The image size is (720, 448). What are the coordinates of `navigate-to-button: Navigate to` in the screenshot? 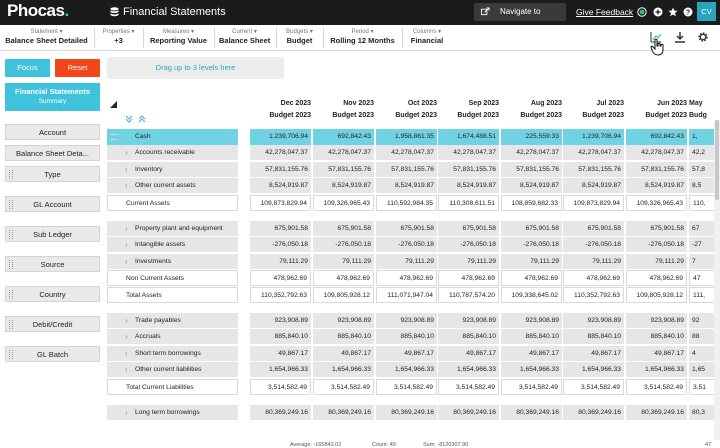 It's located at (520, 12).